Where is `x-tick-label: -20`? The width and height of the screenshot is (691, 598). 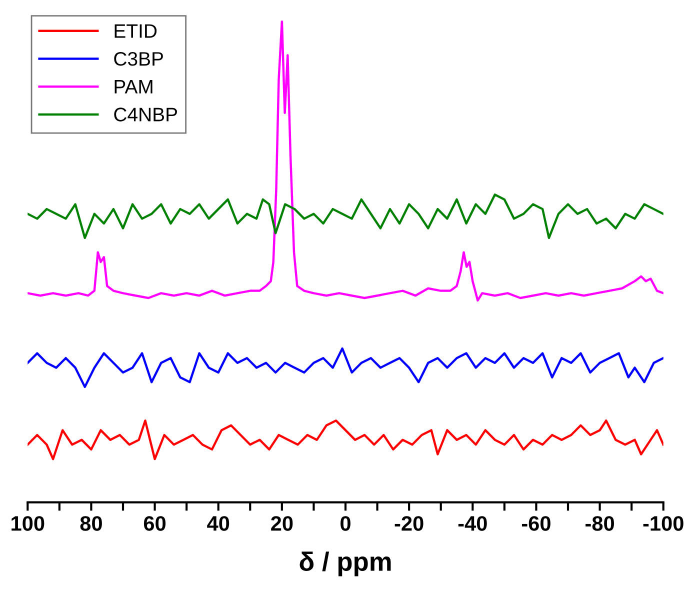 x-tick-label: -20 is located at coordinates (409, 523).